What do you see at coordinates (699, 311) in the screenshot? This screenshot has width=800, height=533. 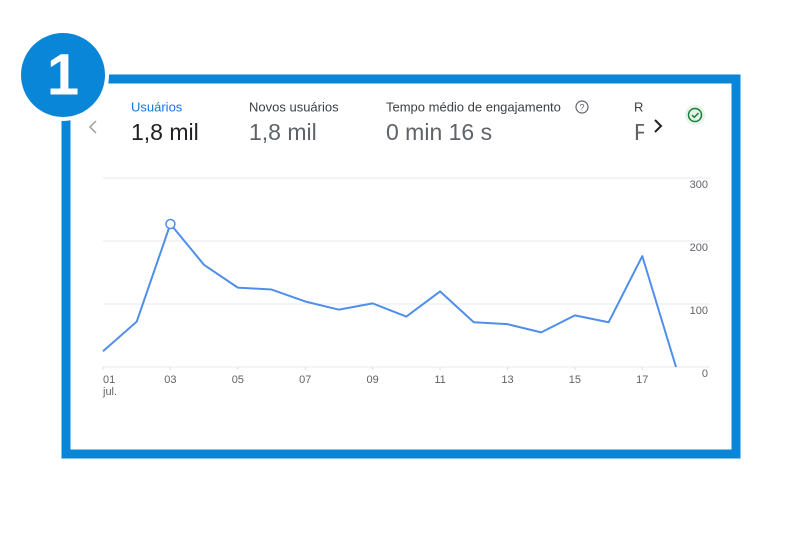 I see `y-tick-label: 100` at bounding box center [699, 311].